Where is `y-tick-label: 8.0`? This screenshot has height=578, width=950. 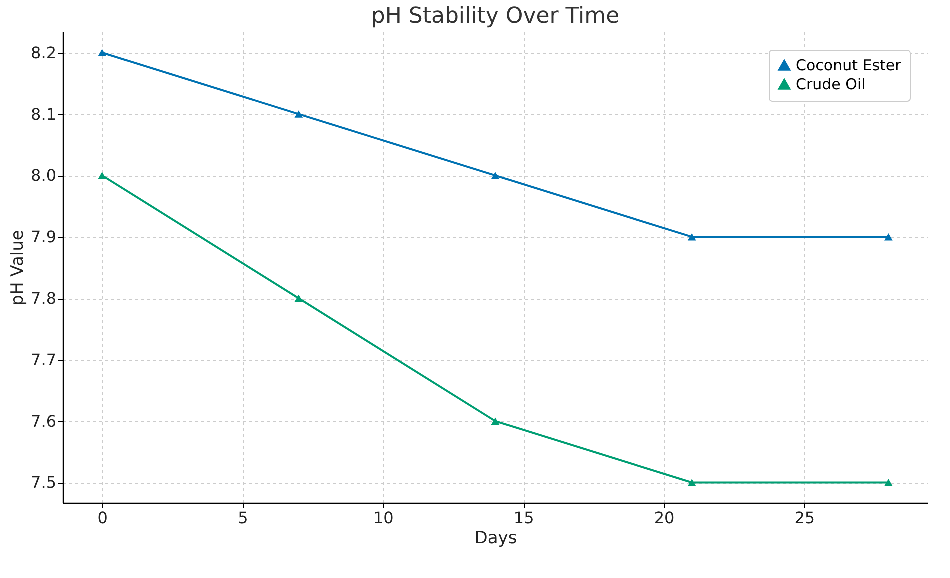
y-tick-label: 8.0 is located at coordinates (43, 176).